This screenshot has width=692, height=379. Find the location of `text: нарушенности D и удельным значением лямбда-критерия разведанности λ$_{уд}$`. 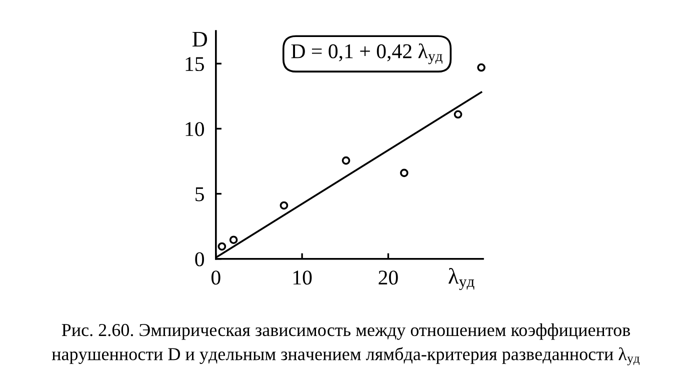

text: нарушенности D и удельным значением лямбда-критерия разведанности λ$_{уд}$ is located at coordinates (346, 356).